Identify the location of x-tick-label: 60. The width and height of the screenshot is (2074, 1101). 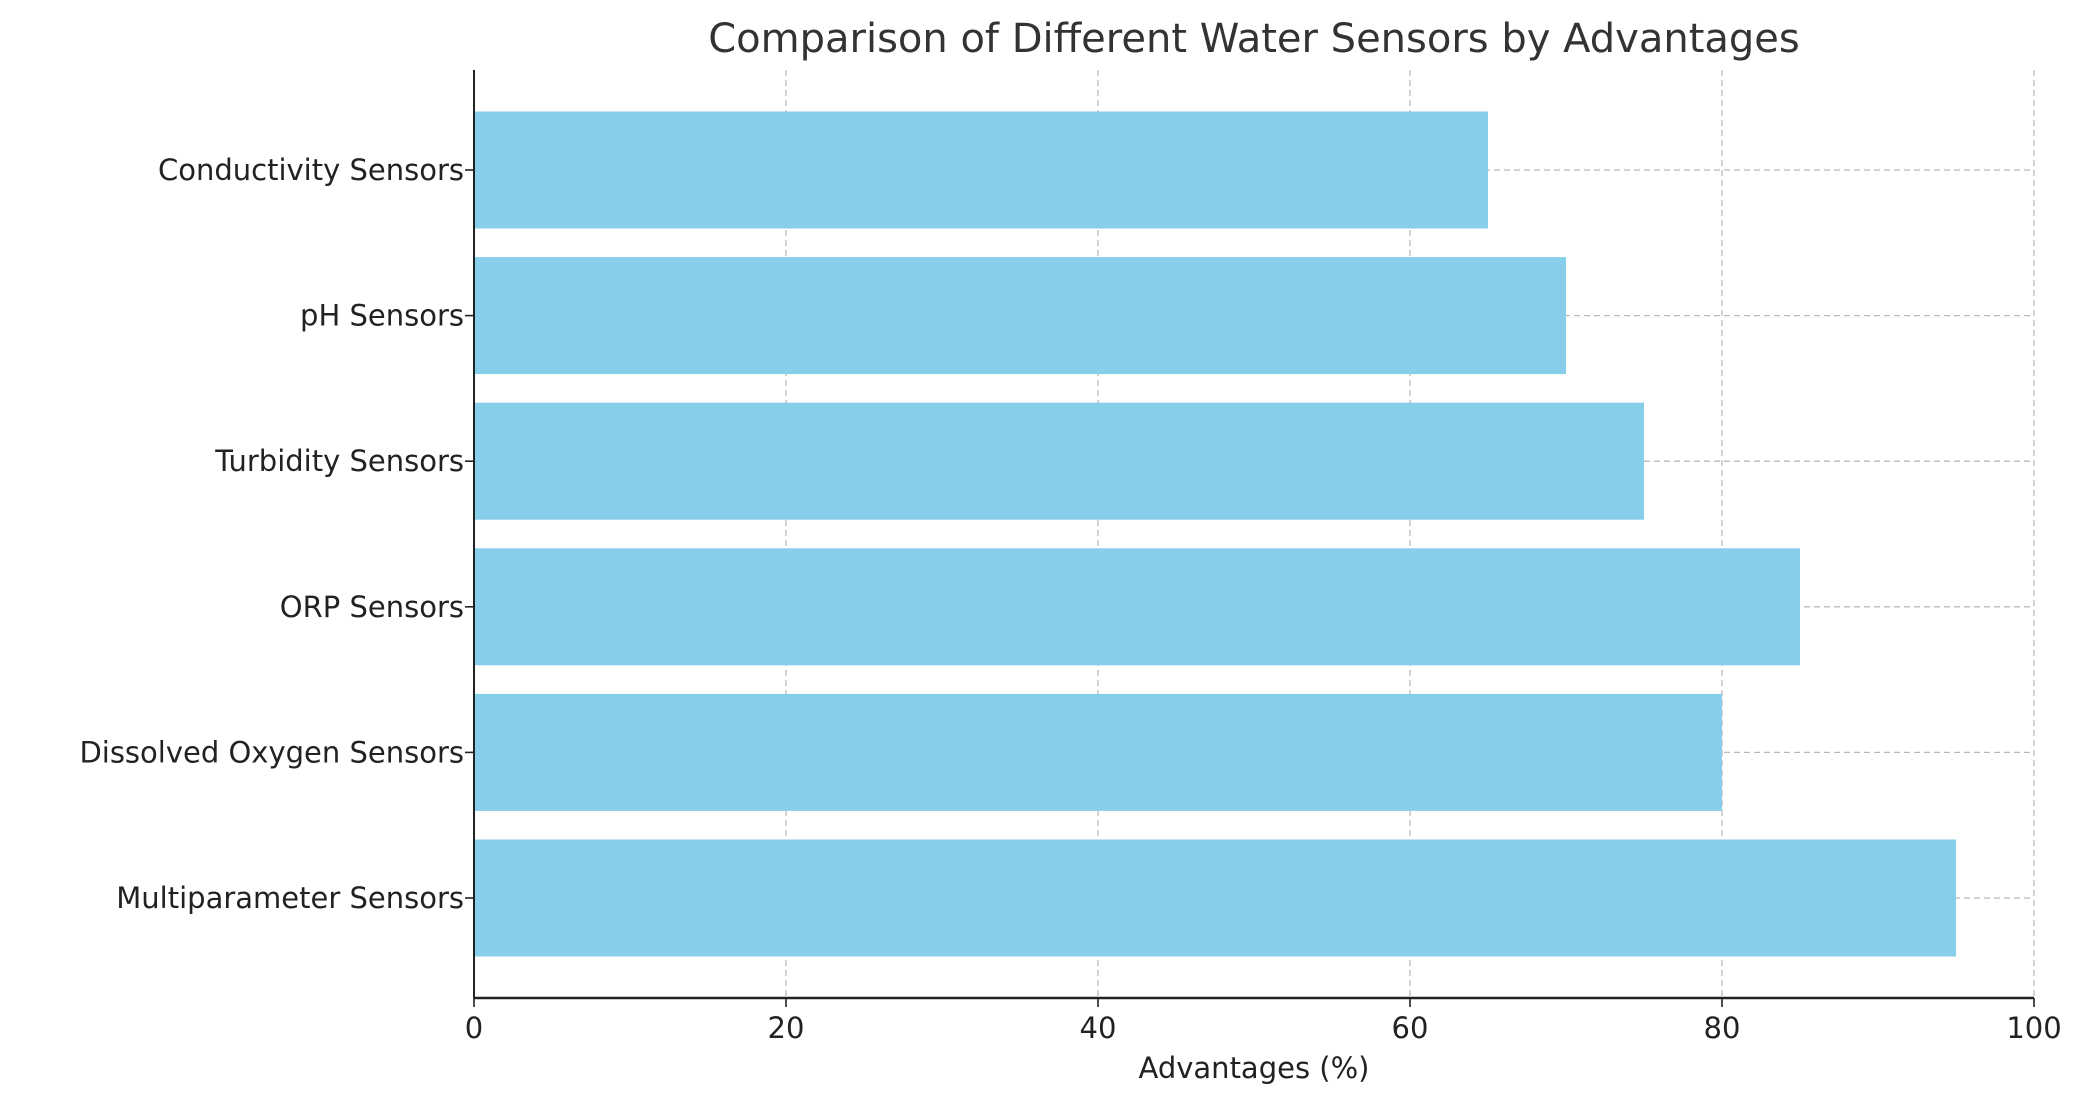
(1410, 1028).